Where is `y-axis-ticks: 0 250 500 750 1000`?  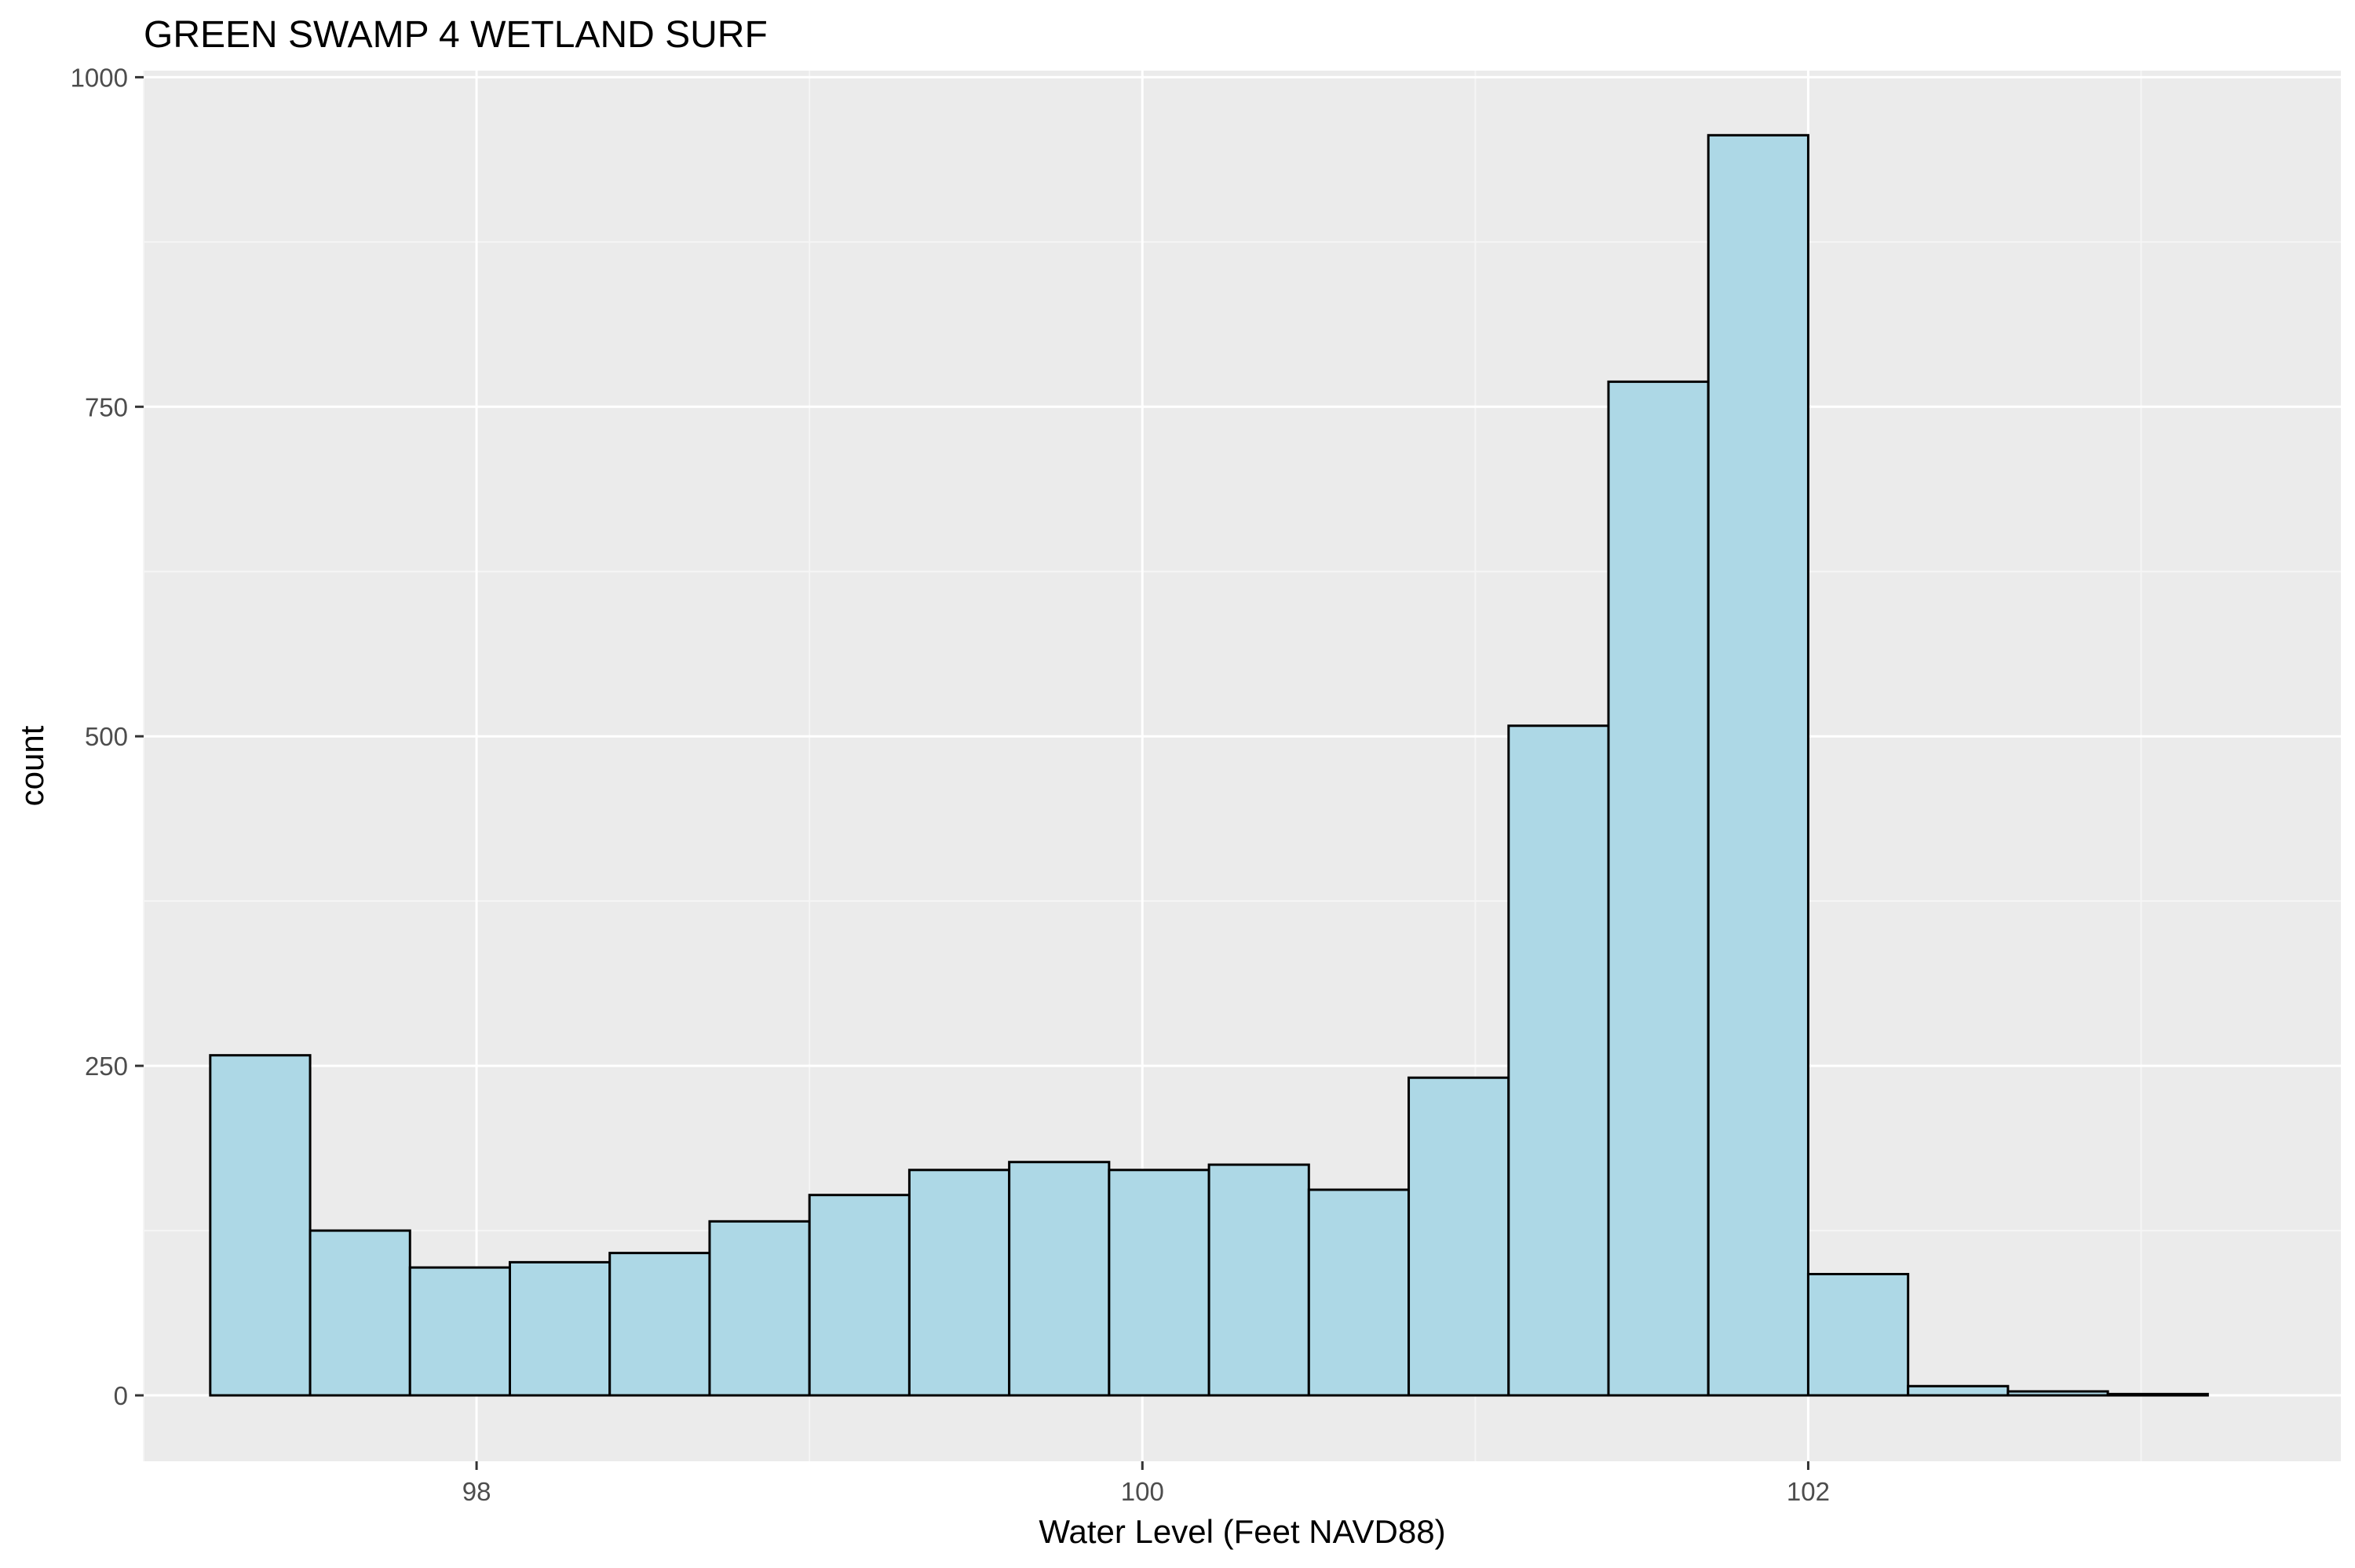
y-axis-ticks: 0 250 500 750 1000 is located at coordinates (107, 736).